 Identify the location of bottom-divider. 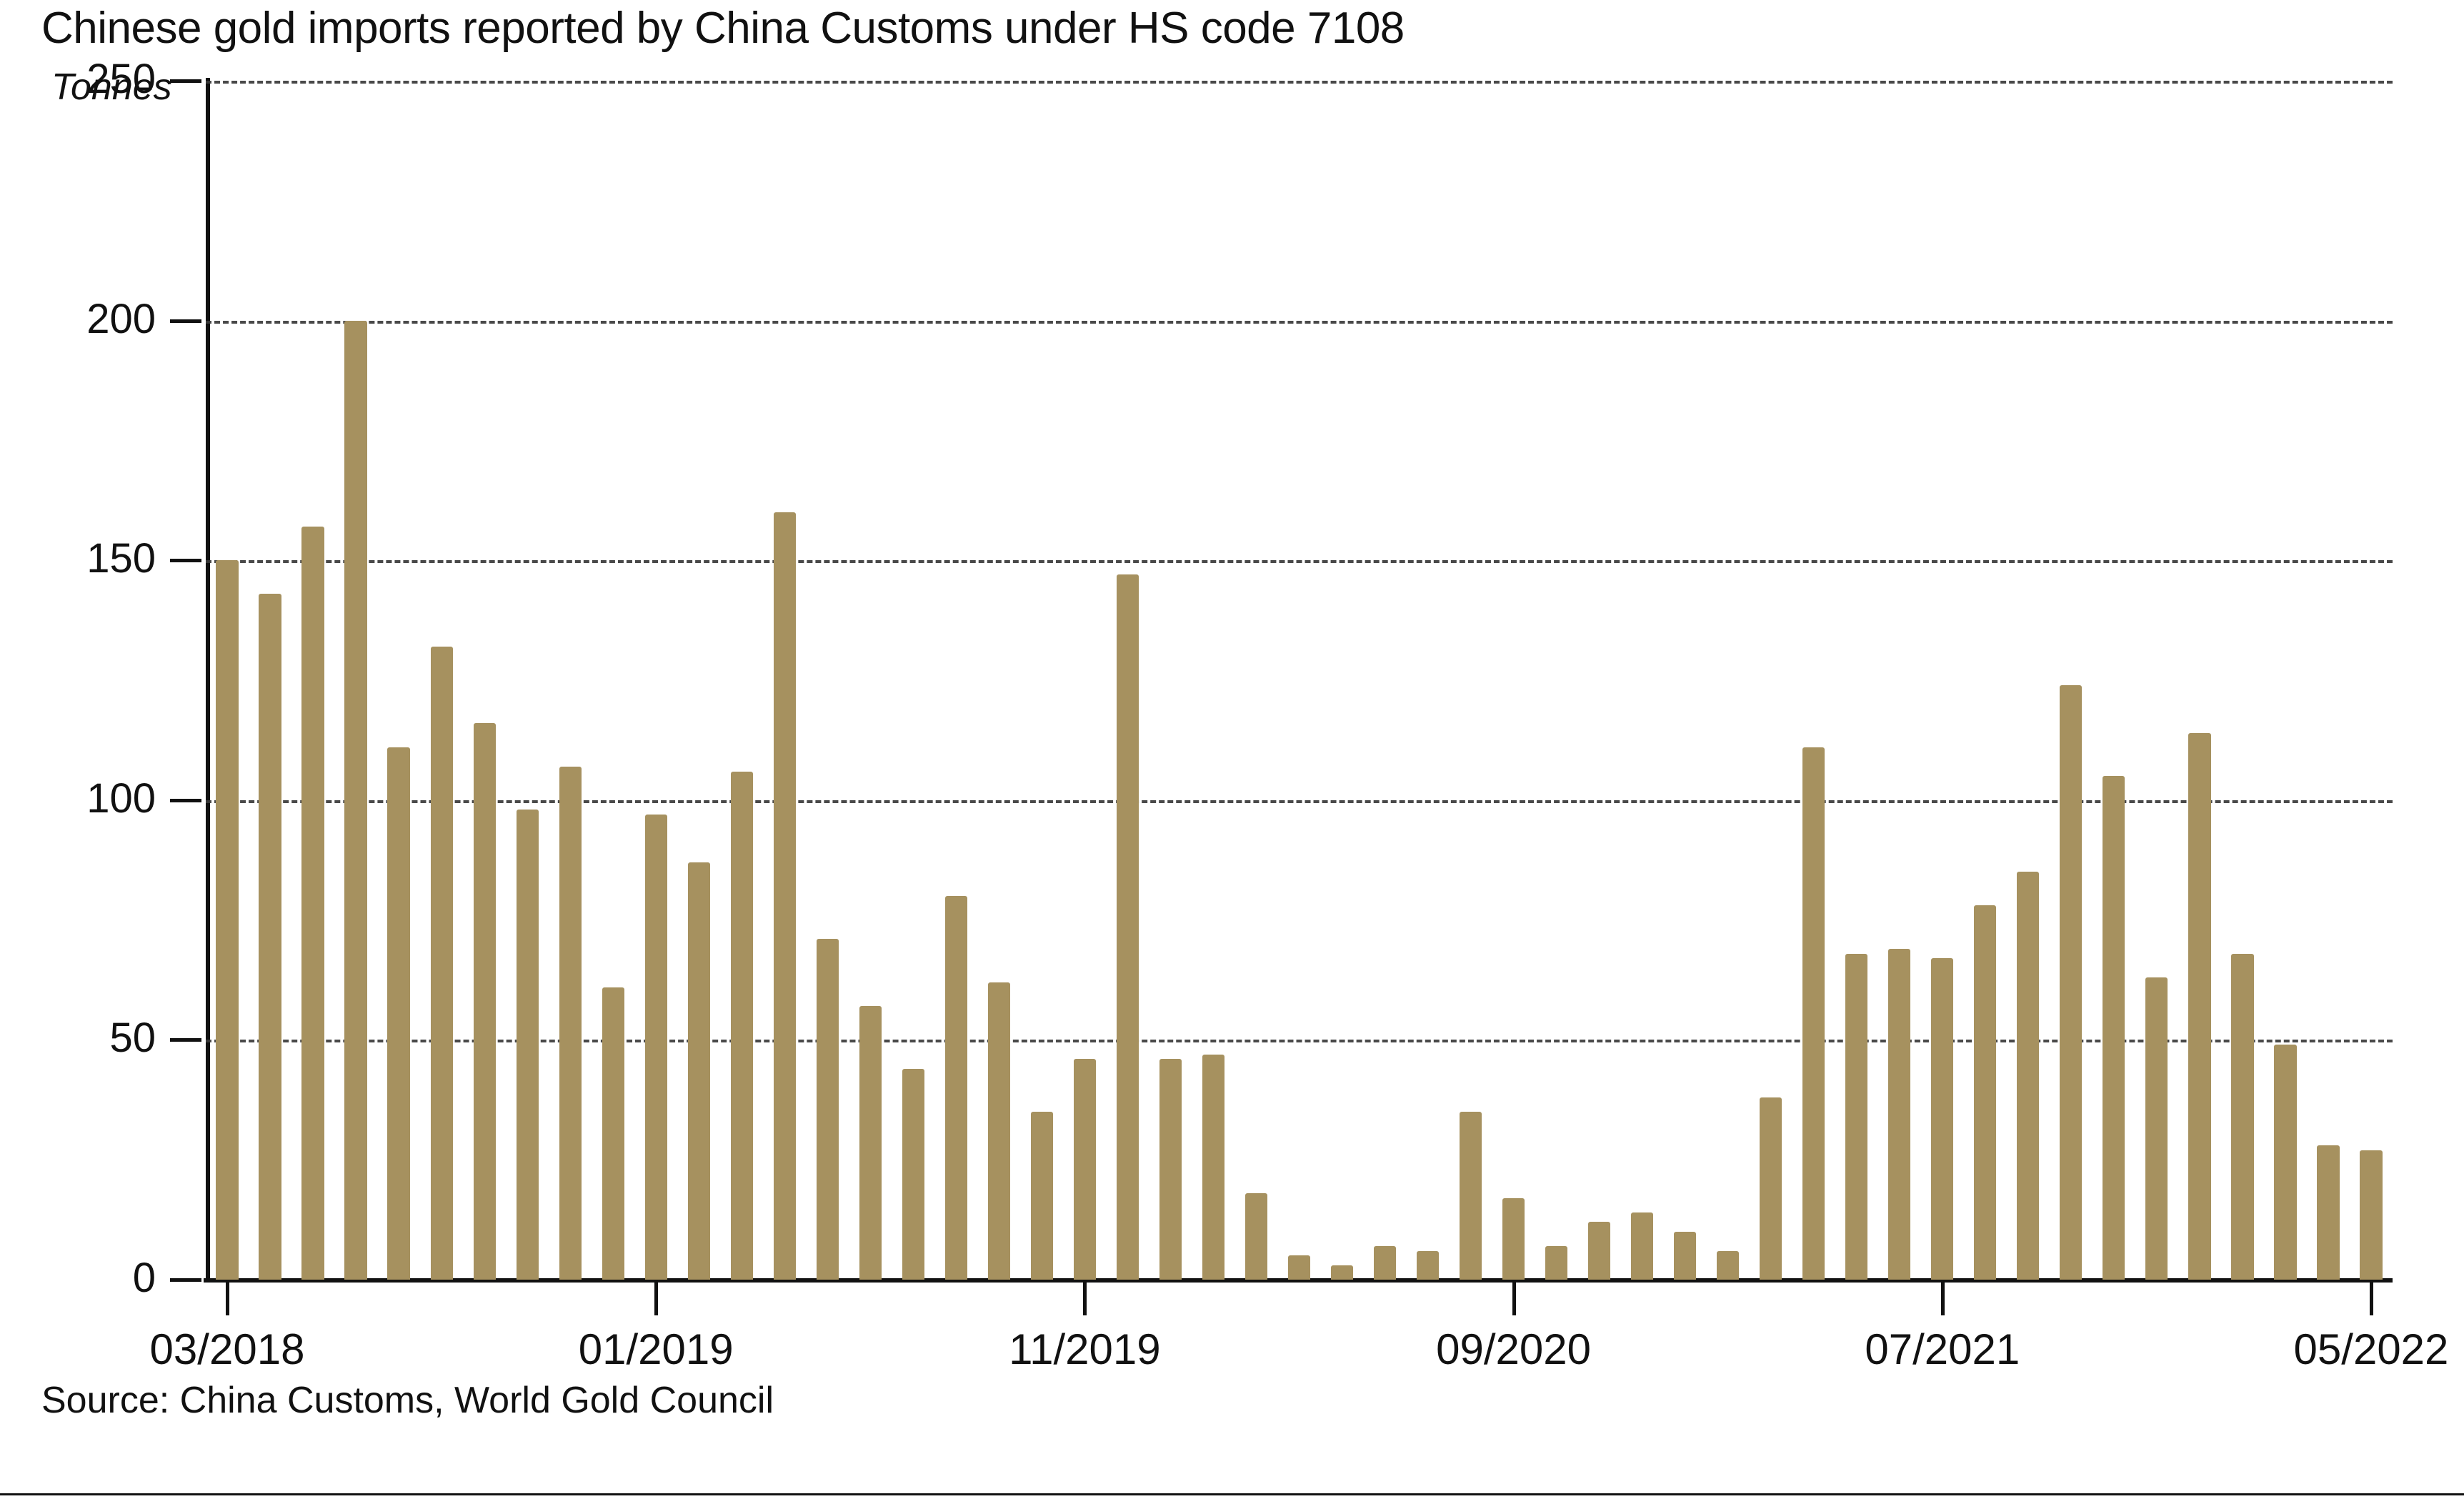
(1232, 1494).